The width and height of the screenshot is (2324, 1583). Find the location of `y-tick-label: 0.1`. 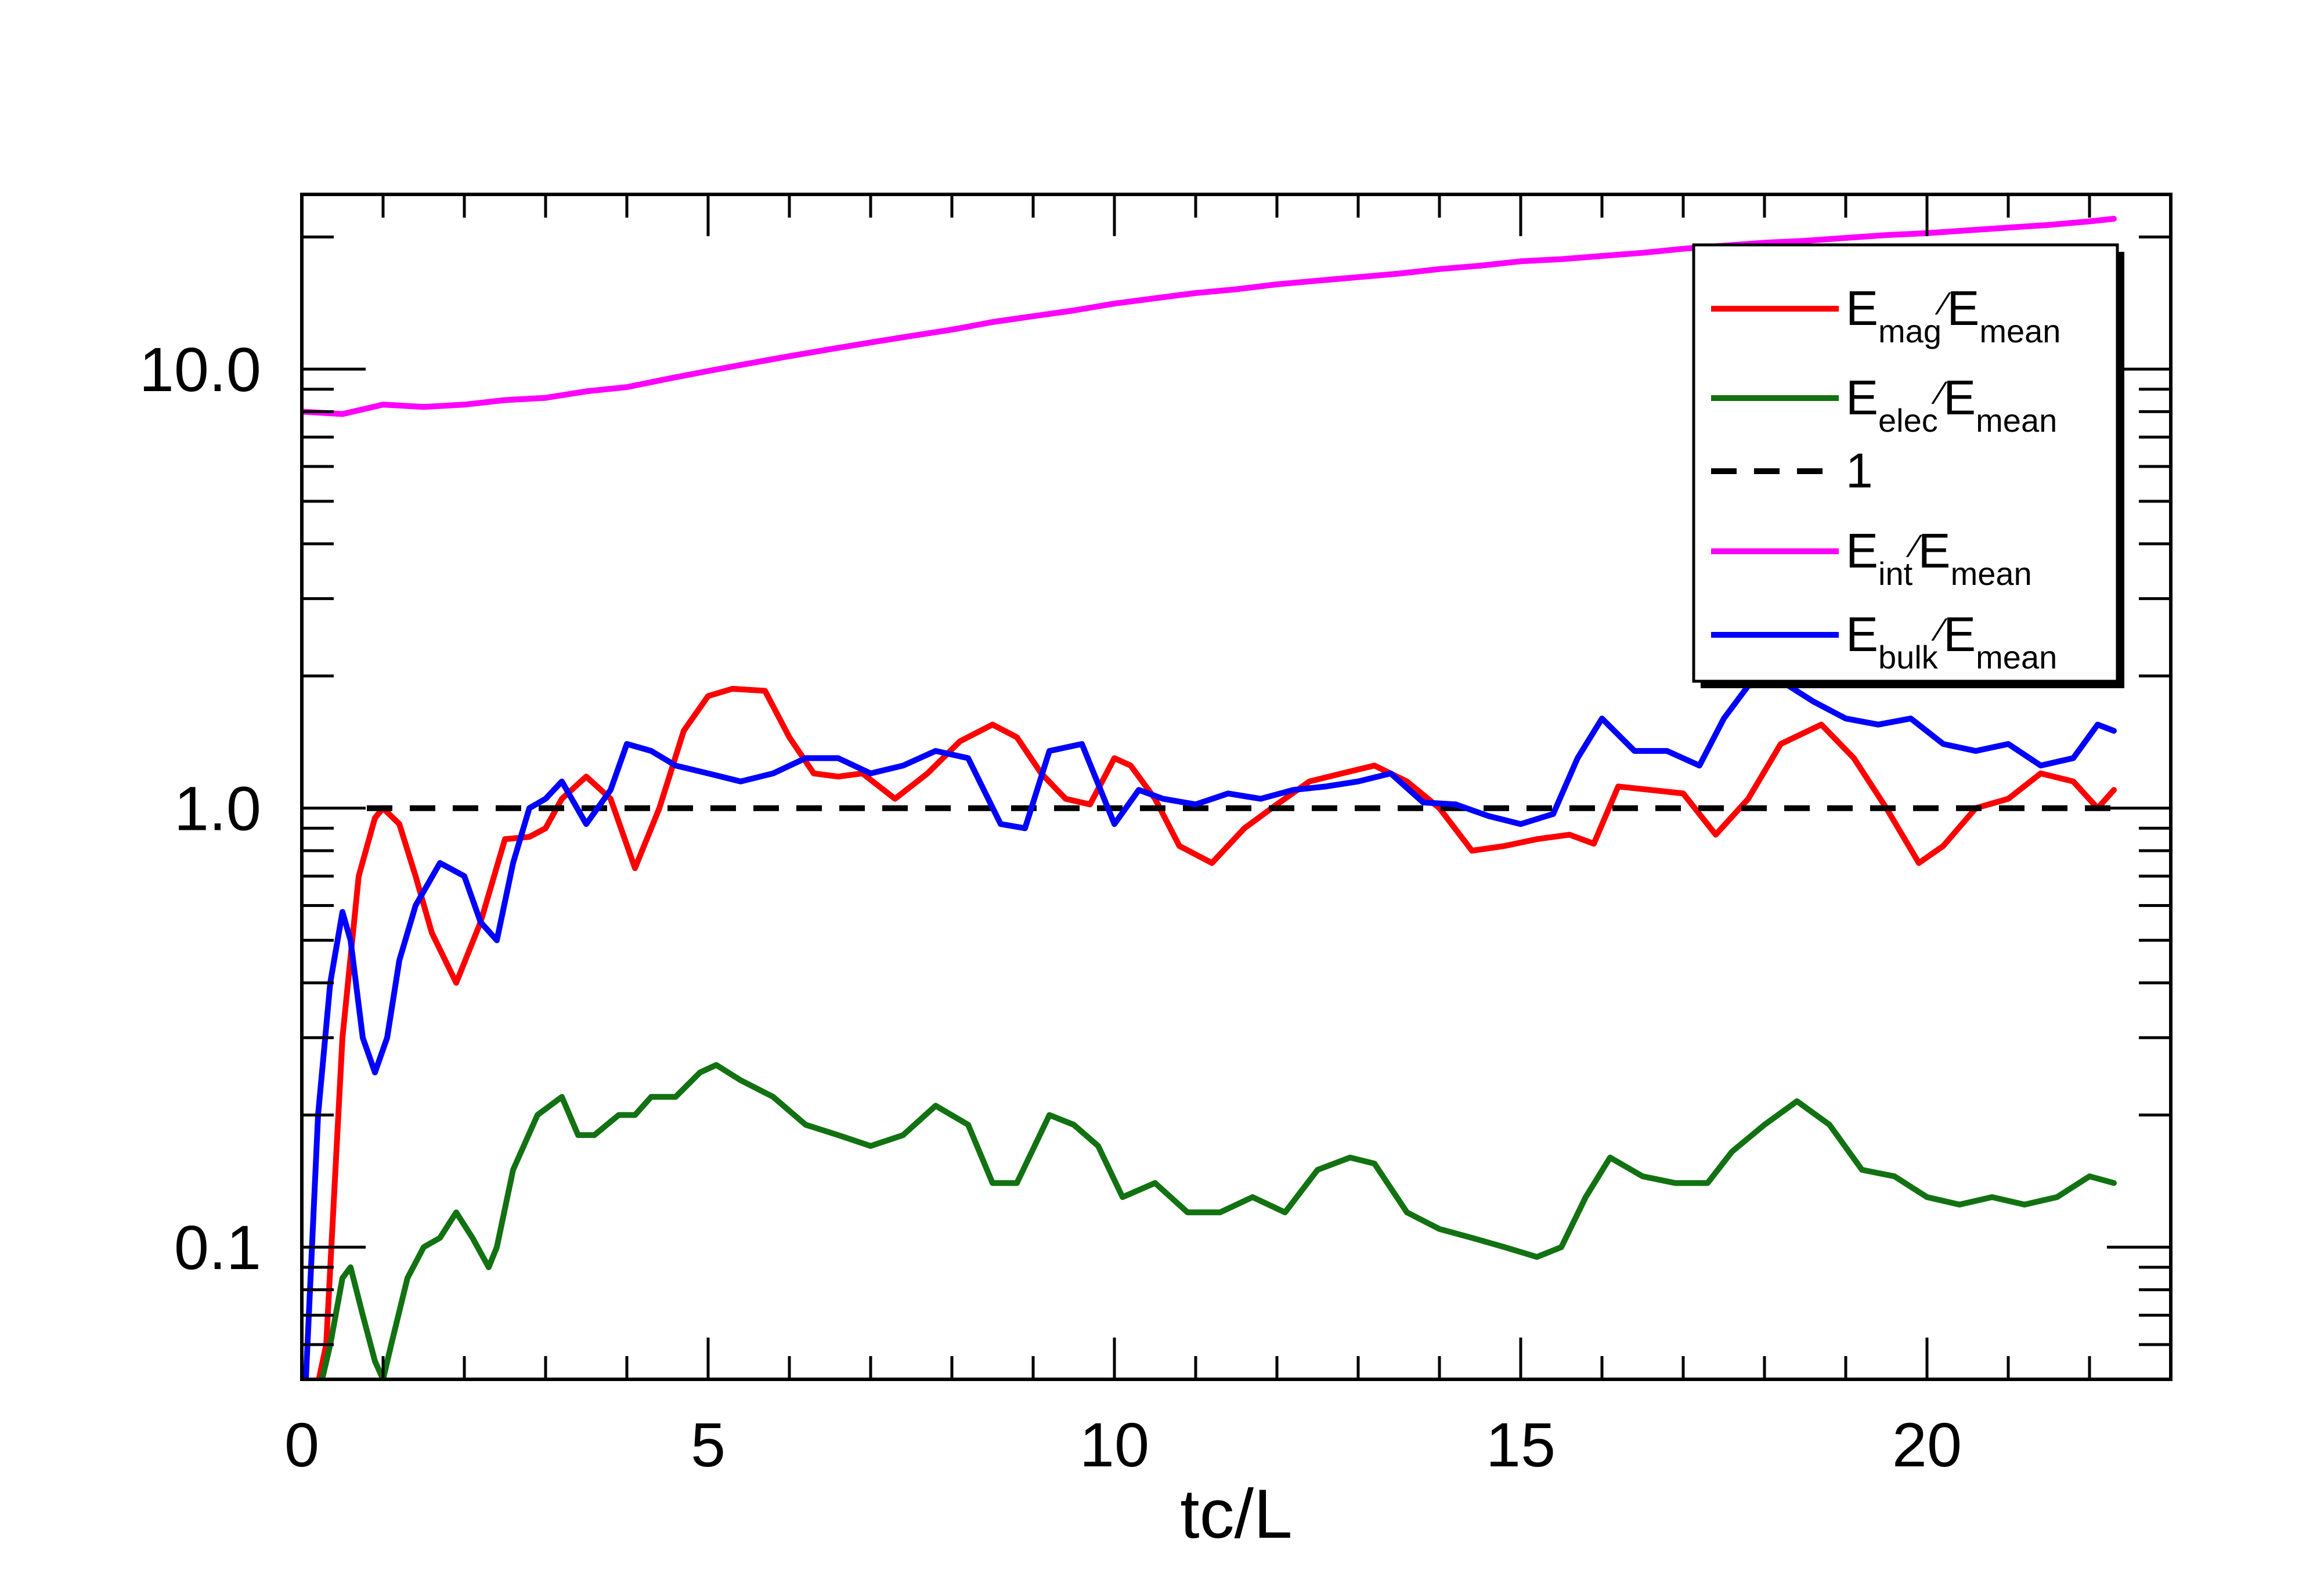

y-tick-label: 0.1 is located at coordinates (218, 1247).